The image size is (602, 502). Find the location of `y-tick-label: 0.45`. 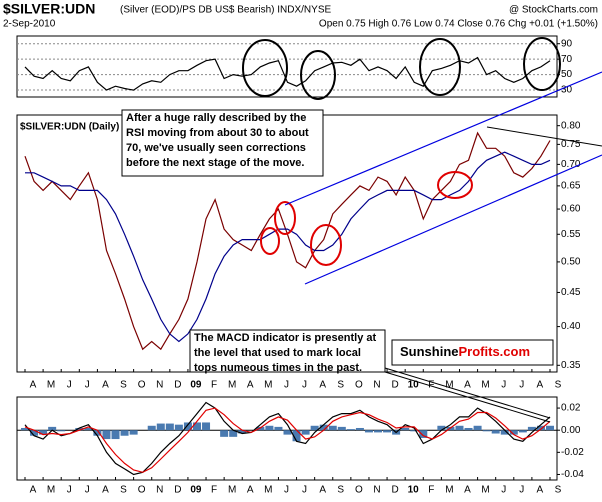

y-tick-label: 0.45 is located at coordinates (571, 292).